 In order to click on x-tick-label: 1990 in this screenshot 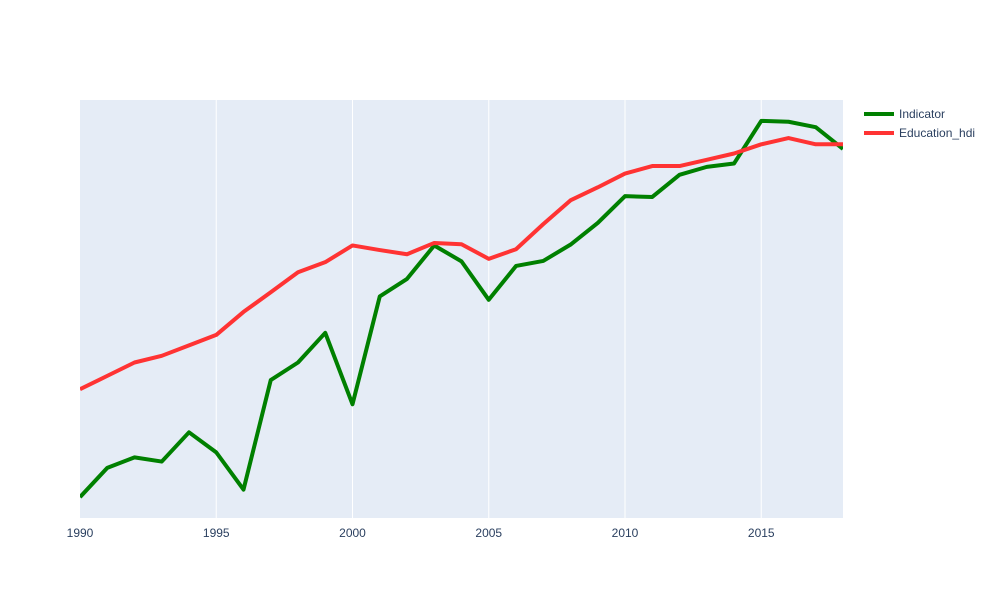, I will do `click(80, 533)`.